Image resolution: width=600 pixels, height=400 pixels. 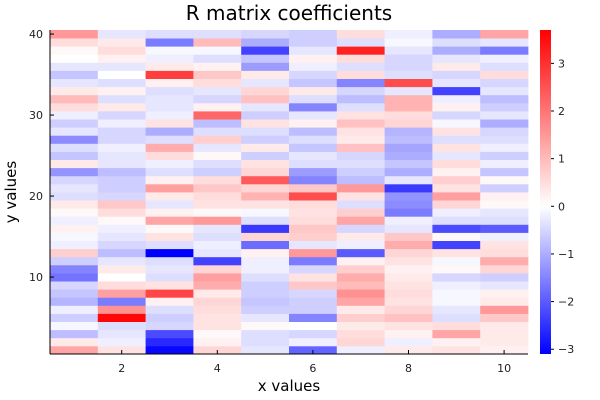 What do you see at coordinates (566, 302) in the screenshot?
I see `colorbar-tick-label: −2` at bounding box center [566, 302].